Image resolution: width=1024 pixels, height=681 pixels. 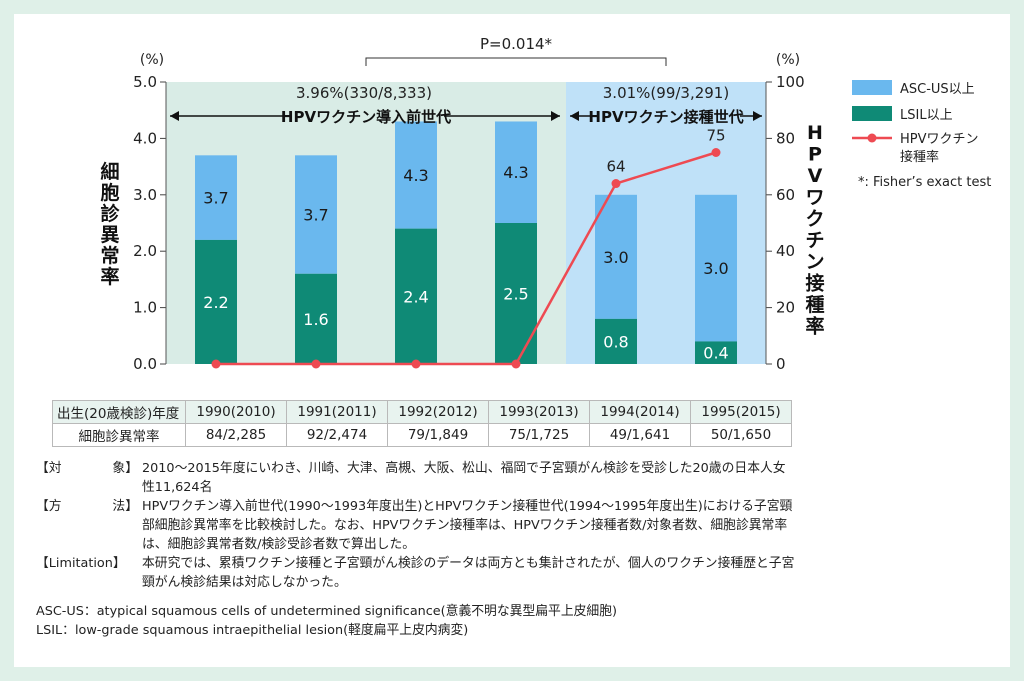 What do you see at coordinates (539, 412) in the screenshot?
I see `year-cell: 1993(2013)` at bounding box center [539, 412].